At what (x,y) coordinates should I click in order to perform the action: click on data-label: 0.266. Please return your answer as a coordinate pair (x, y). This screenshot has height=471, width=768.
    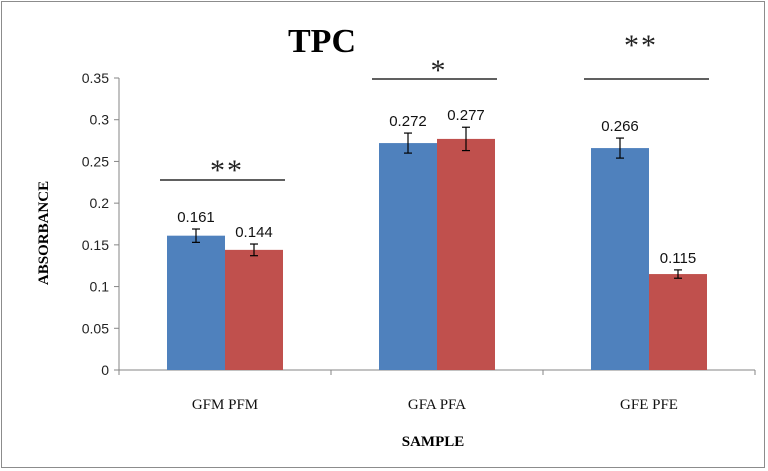
    Looking at the image, I should click on (620, 126).